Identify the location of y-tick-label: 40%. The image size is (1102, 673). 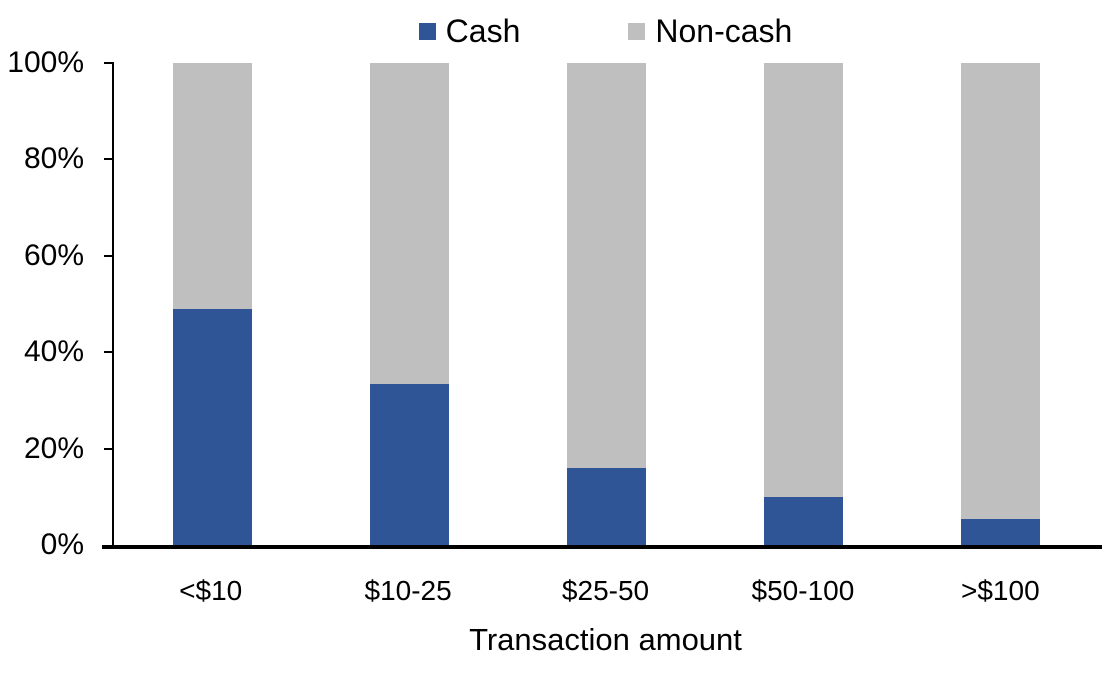
(53, 352).